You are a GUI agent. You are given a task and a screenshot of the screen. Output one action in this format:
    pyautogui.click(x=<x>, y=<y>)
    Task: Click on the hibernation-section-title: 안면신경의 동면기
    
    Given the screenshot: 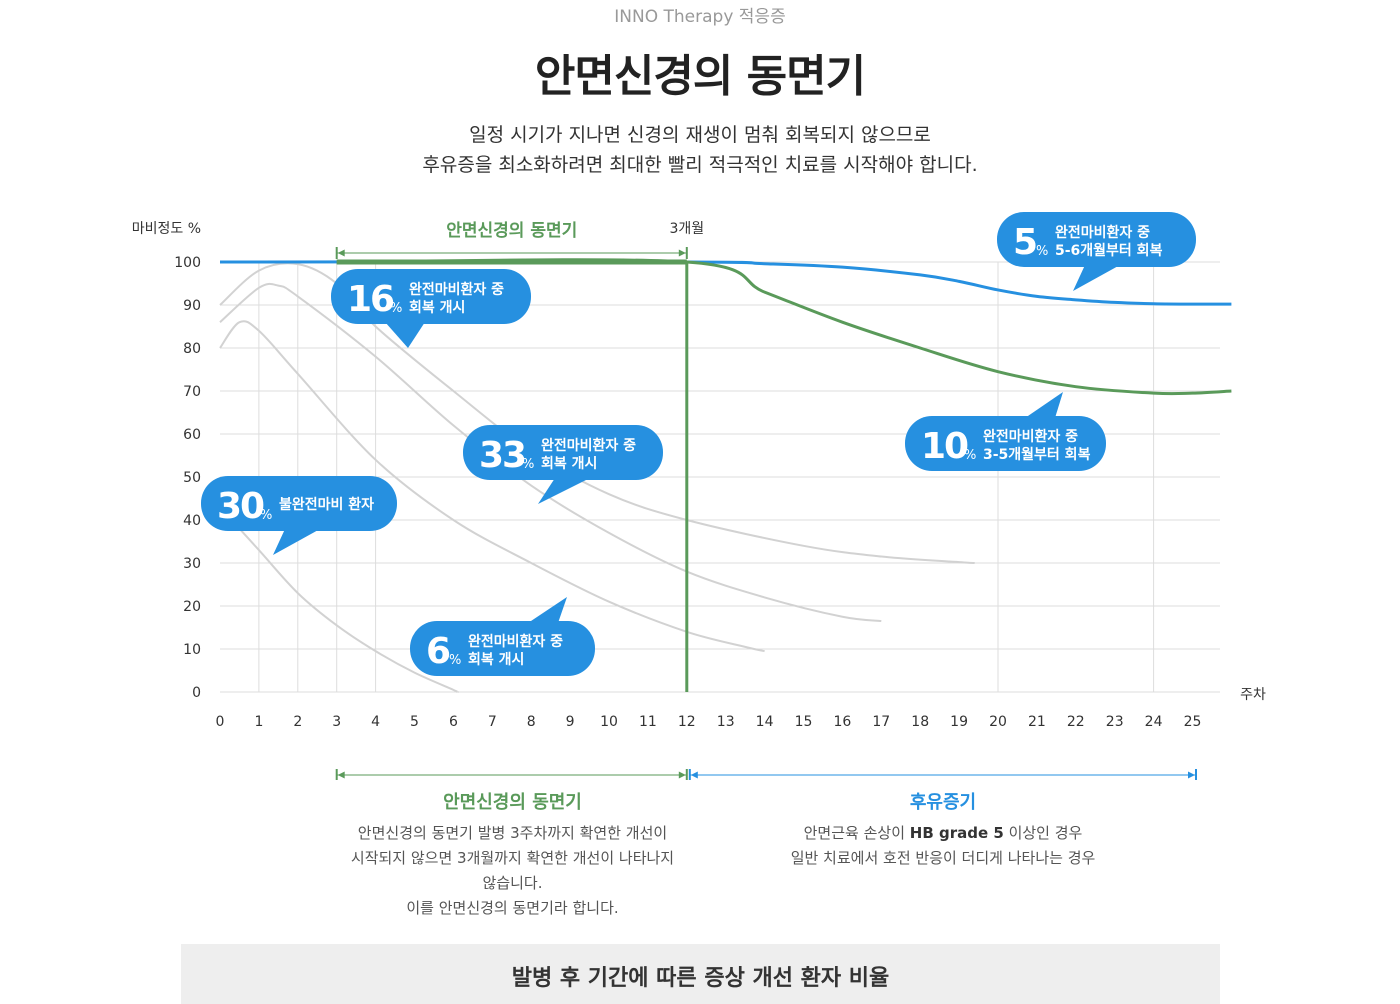 What is the action you would take?
    pyautogui.click(x=512, y=802)
    